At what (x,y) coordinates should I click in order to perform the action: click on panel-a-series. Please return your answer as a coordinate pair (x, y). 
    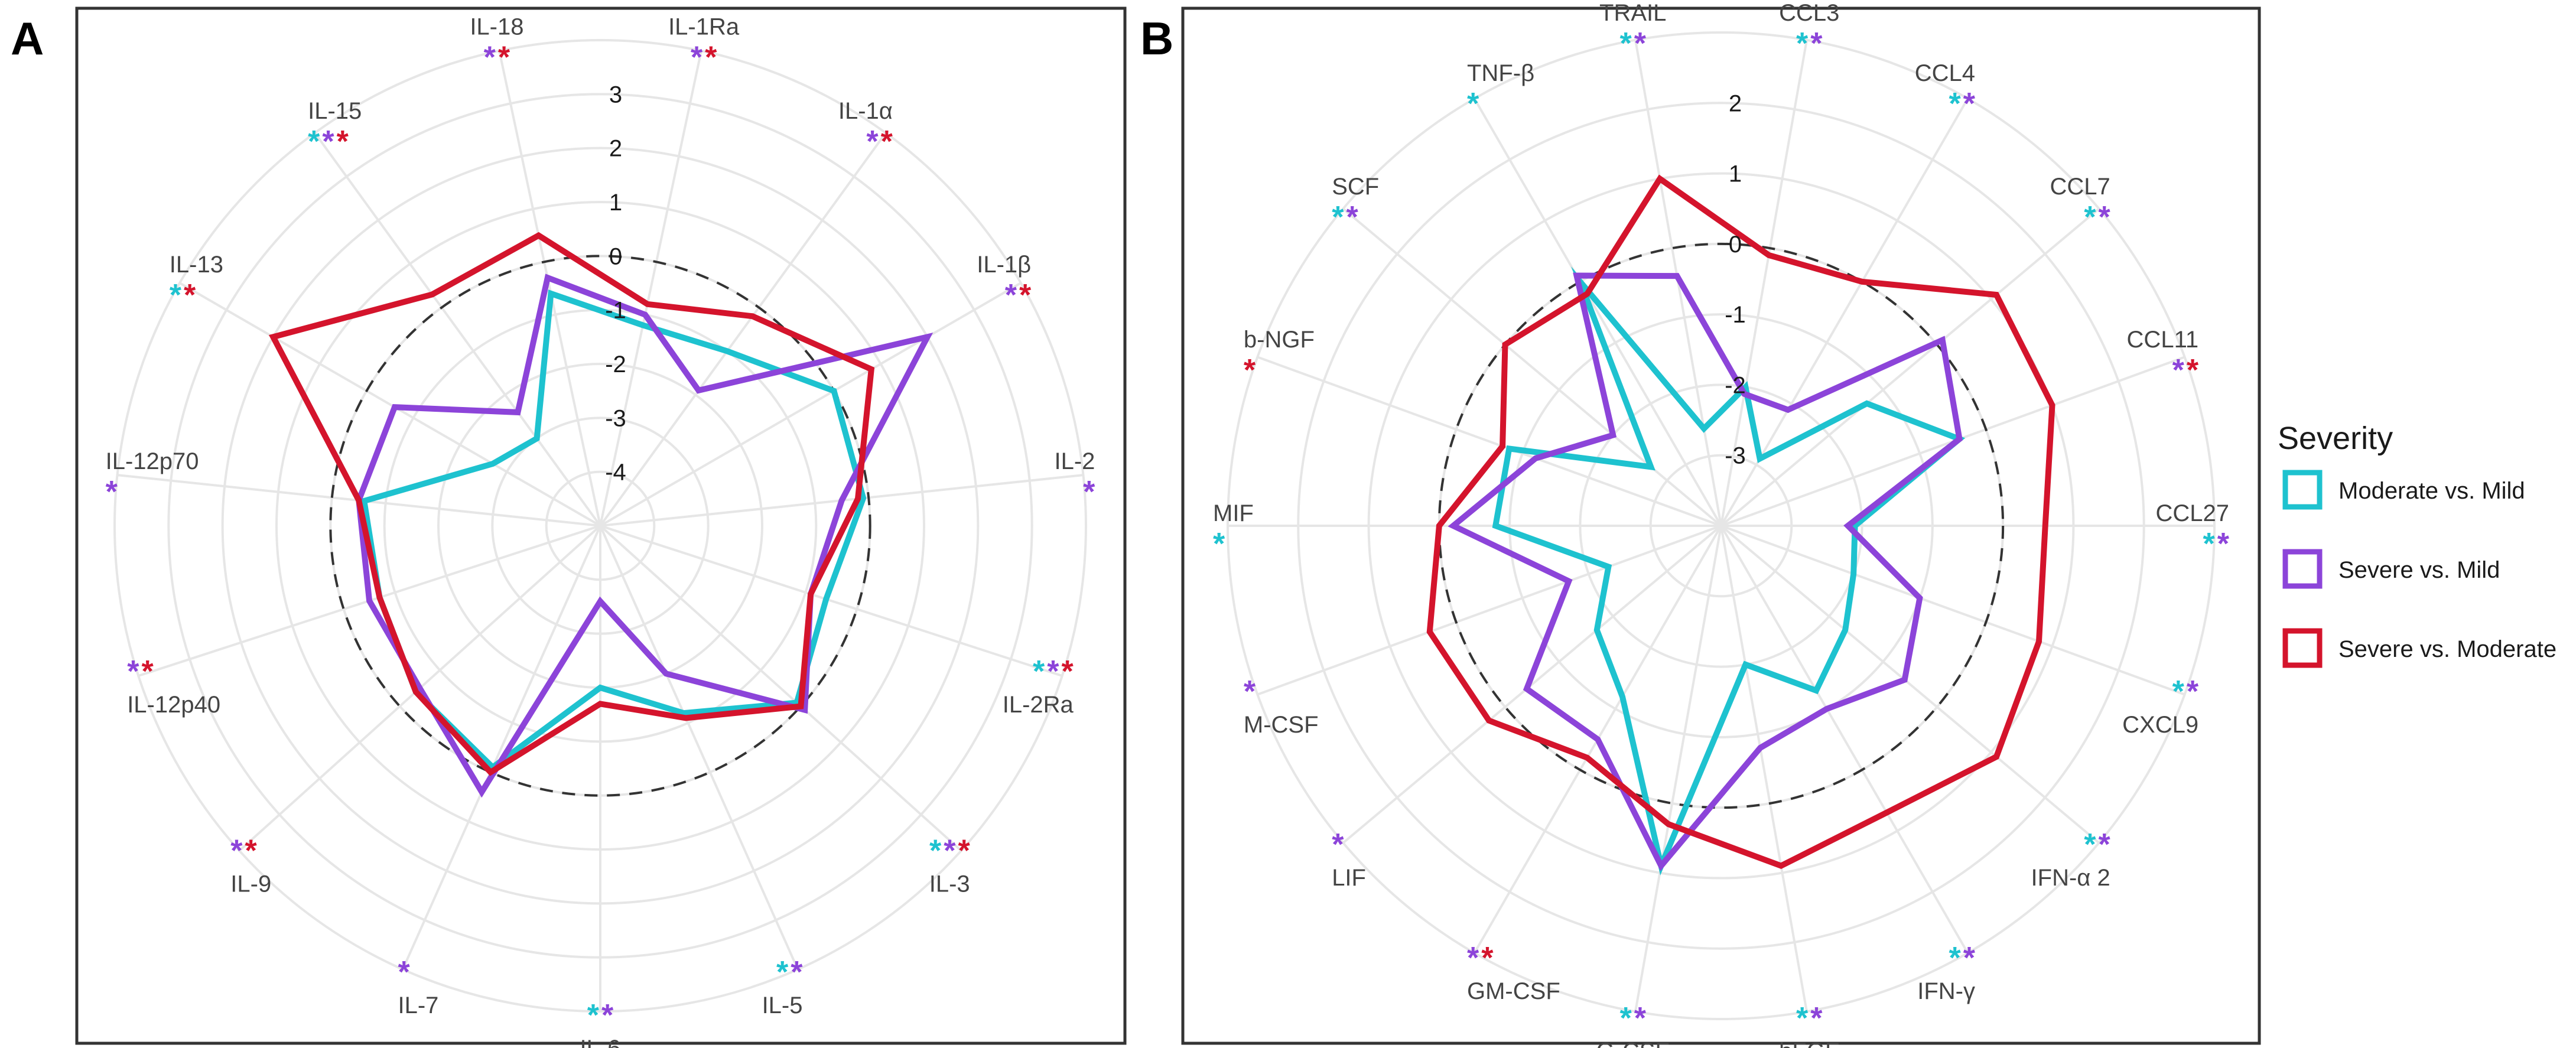
    Looking at the image, I should click on (601, 515).